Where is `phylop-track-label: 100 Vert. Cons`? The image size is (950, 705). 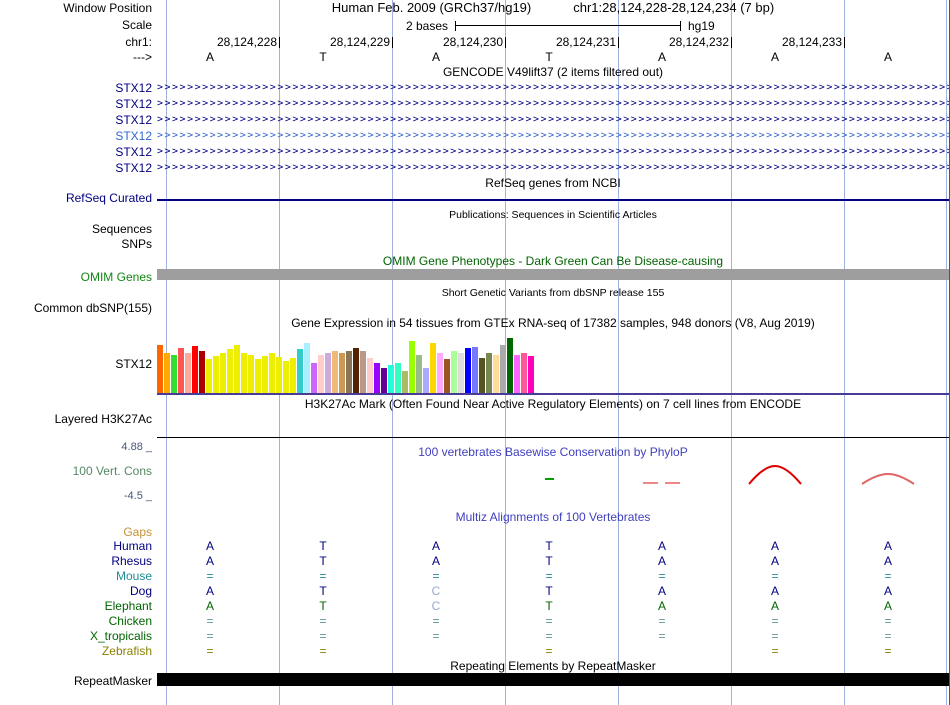 phylop-track-label: 100 Vert. Cons is located at coordinates (112, 471).